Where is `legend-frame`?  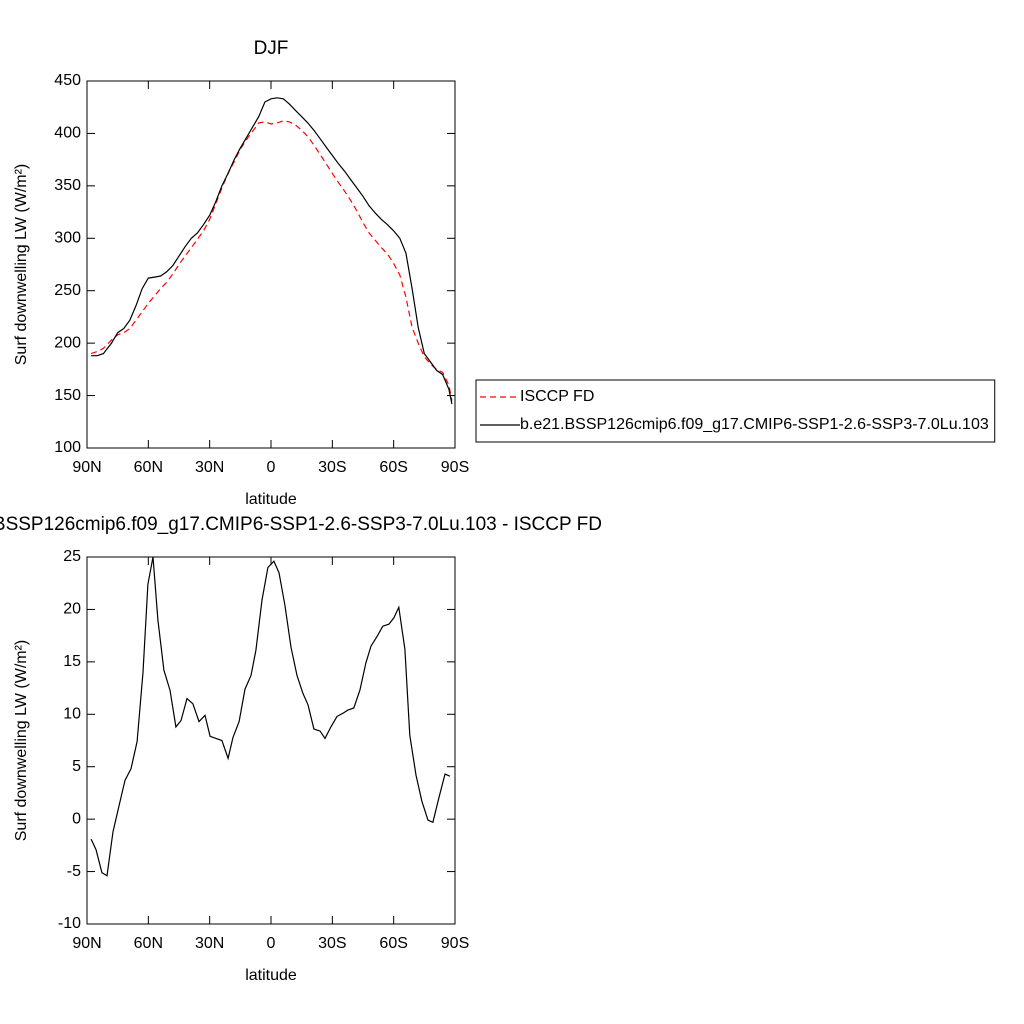 legend-frame is located at coordinates (735, 411).